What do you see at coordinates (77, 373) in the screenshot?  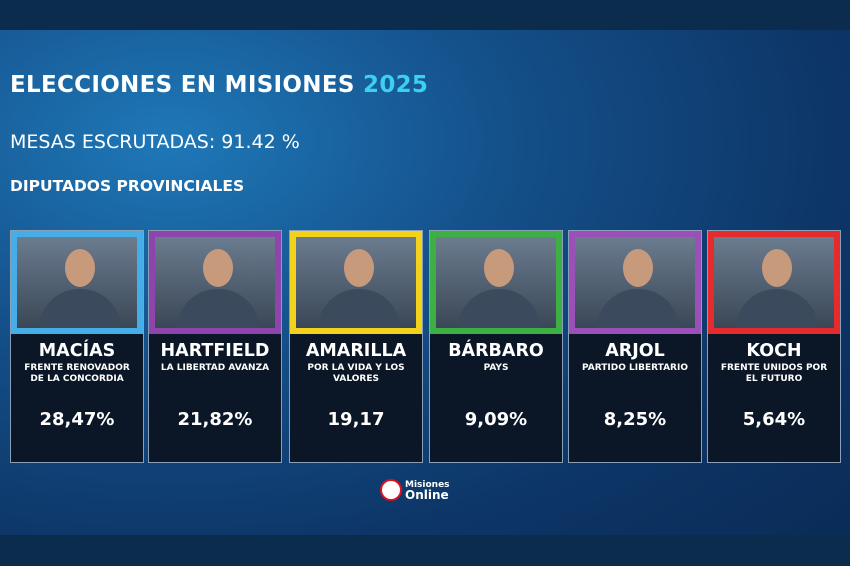 I see `candidate-party: FRENTE RENOVADOR DE LA CONCORDIA` at bounding box center [77, 373].